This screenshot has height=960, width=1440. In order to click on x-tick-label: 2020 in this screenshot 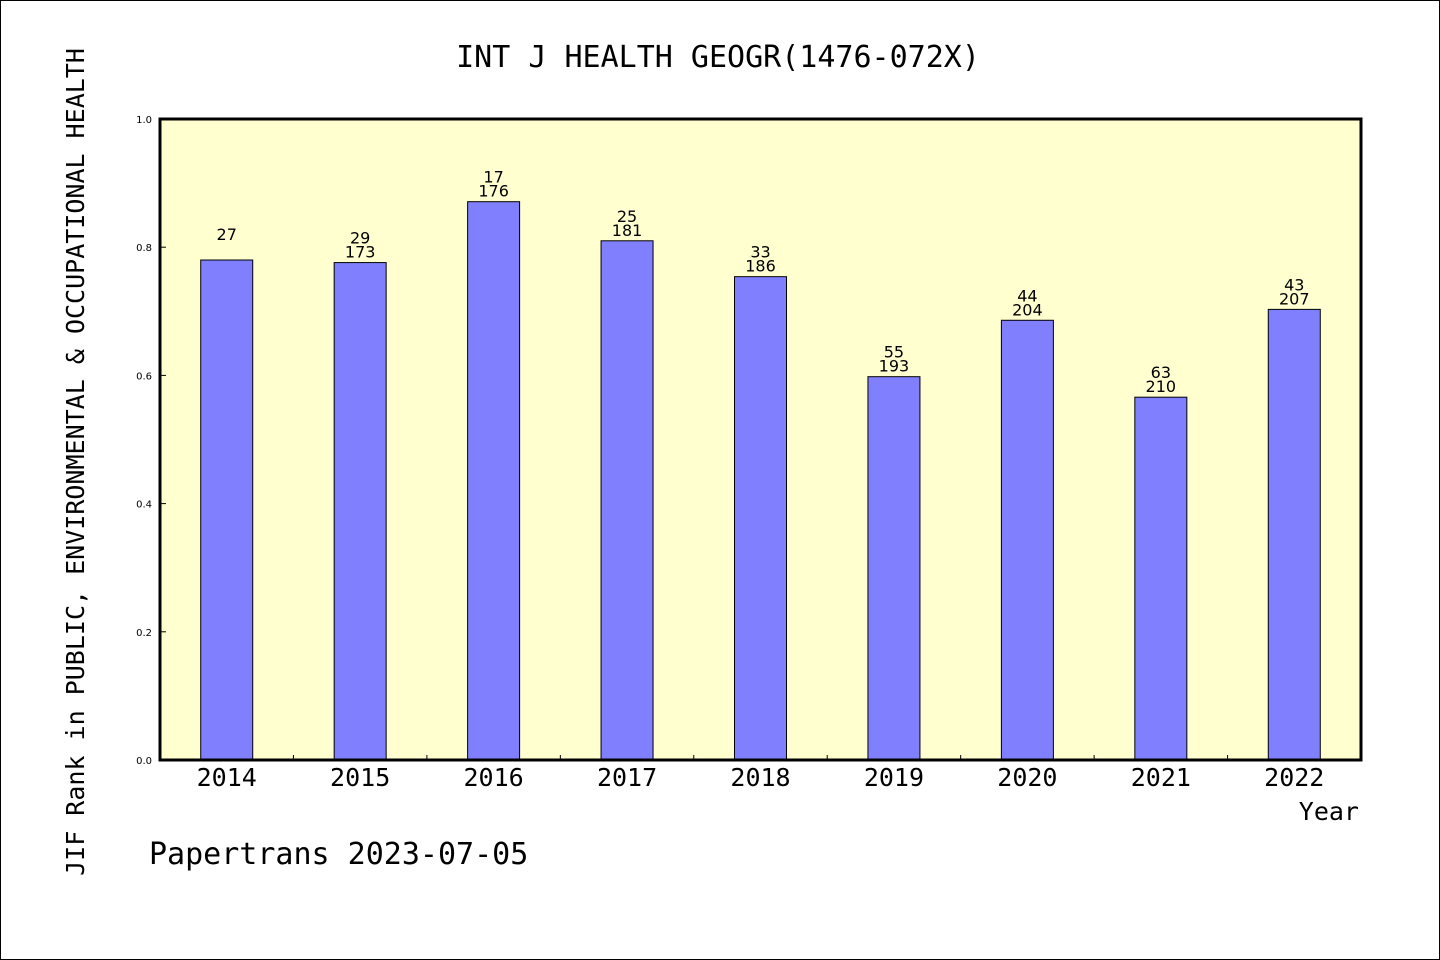, I will do `click(1027, 777)`.